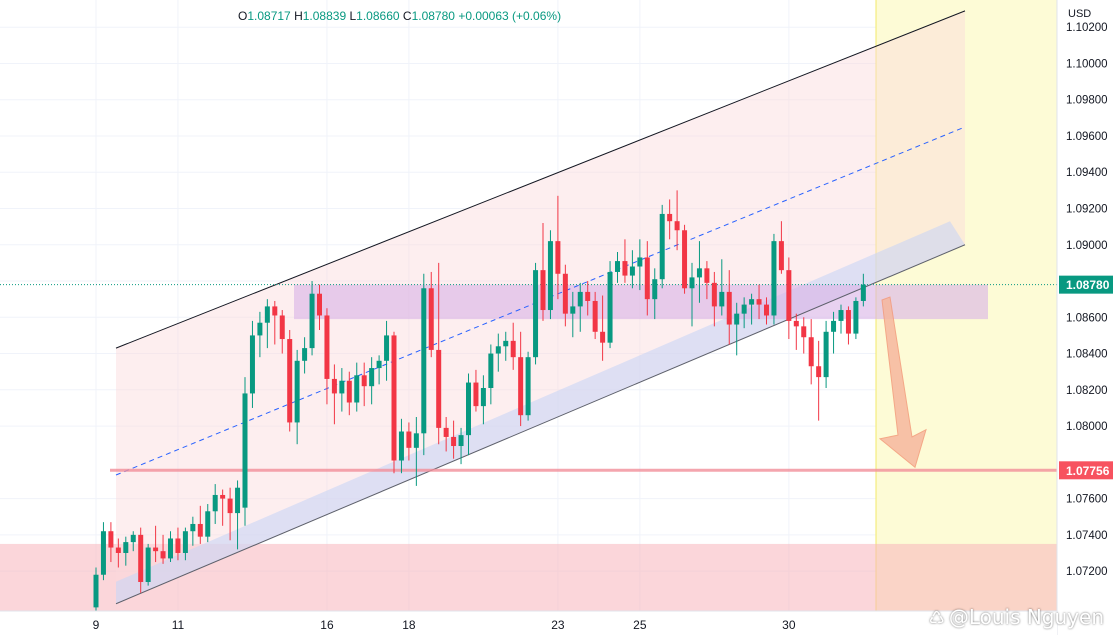 The width and height of the screenshot is (1116, 635). I want to click on y-tick-label: 1.07200, so click(1087, 572).